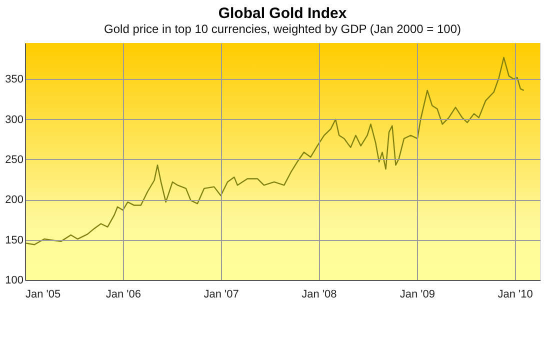  I want to click on y-tick-label: 350, so click(14, 80).